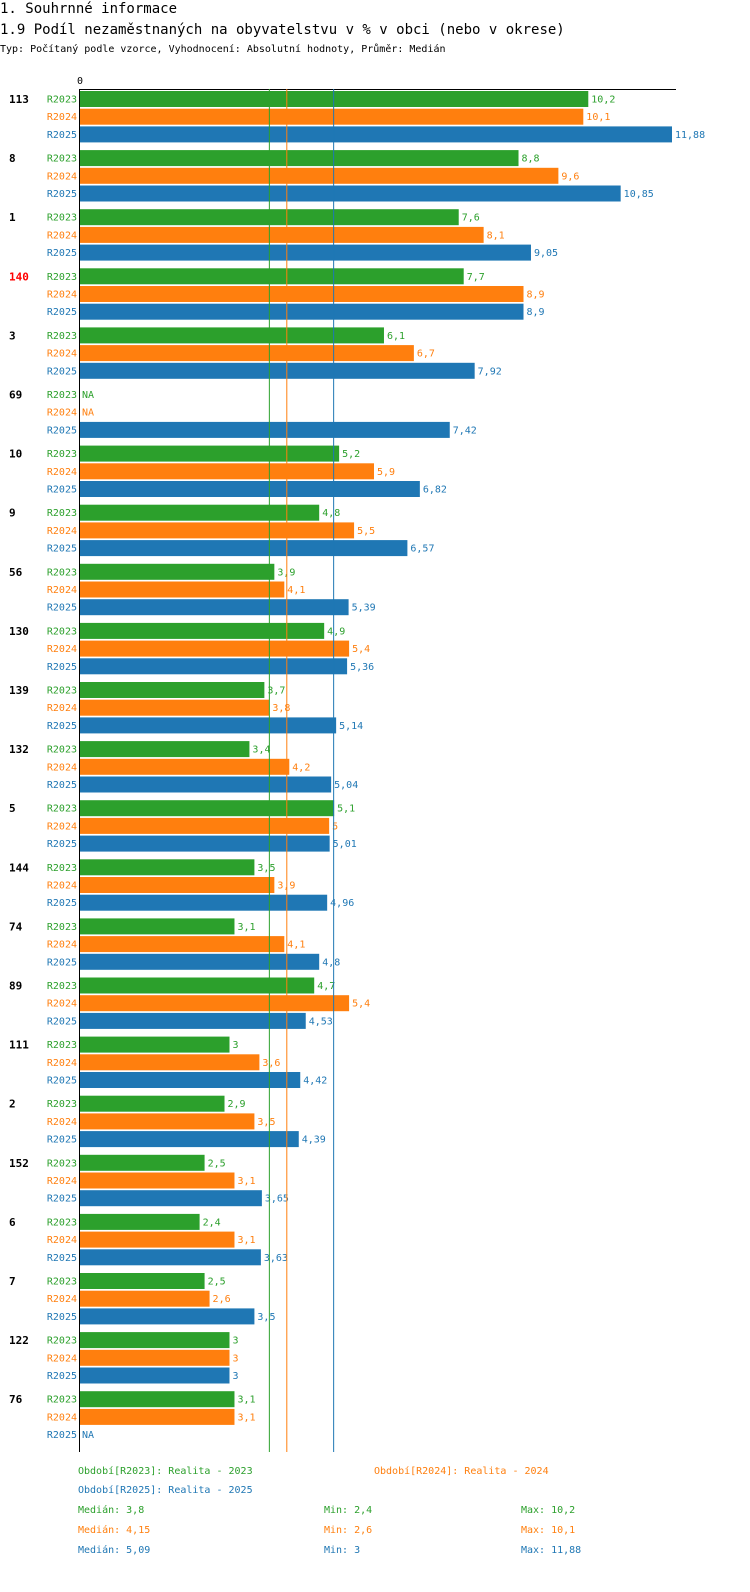 The height and width of the screenshot is (1592, 750). Describe the element at coordinates (12, 335) in the screenshot. I see `category-label: 3` at that location.